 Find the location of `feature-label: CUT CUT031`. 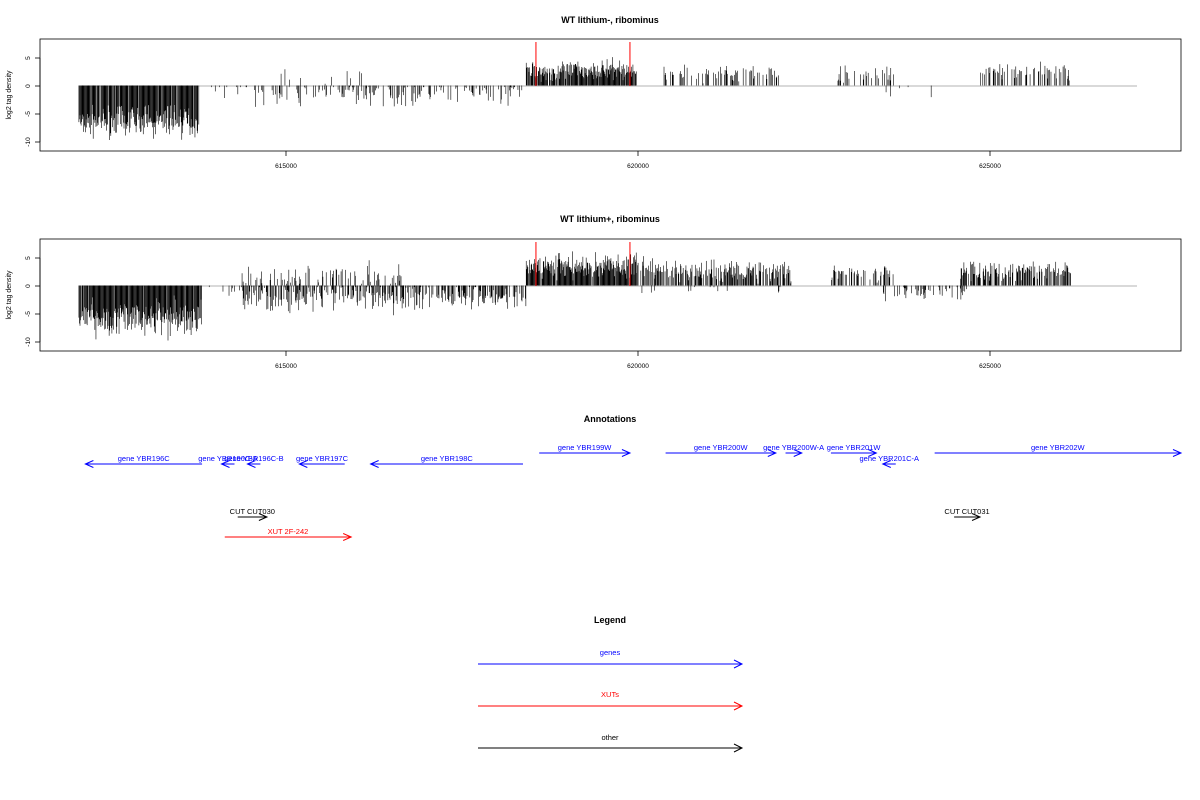

feature-label: CUT CUT031 is located at coordinates (966, 511).